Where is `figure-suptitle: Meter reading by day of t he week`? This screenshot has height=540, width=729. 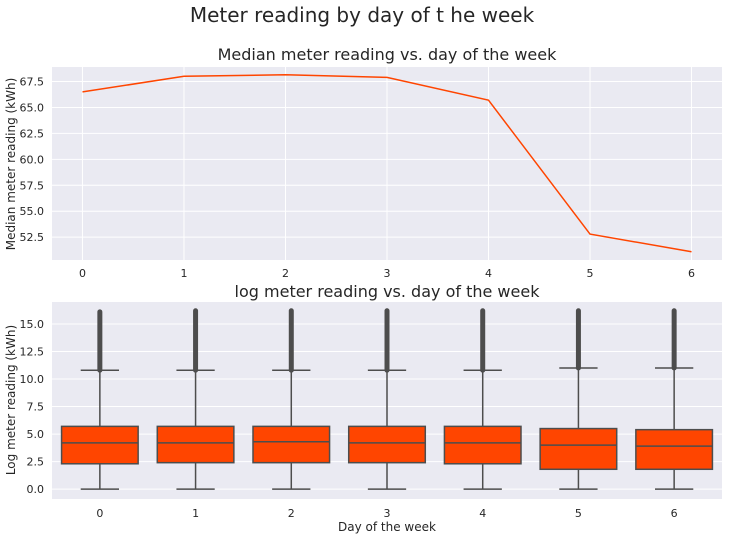 figure-suptitle: Meter reading by day of t he week is located at coordinates (362, 15).